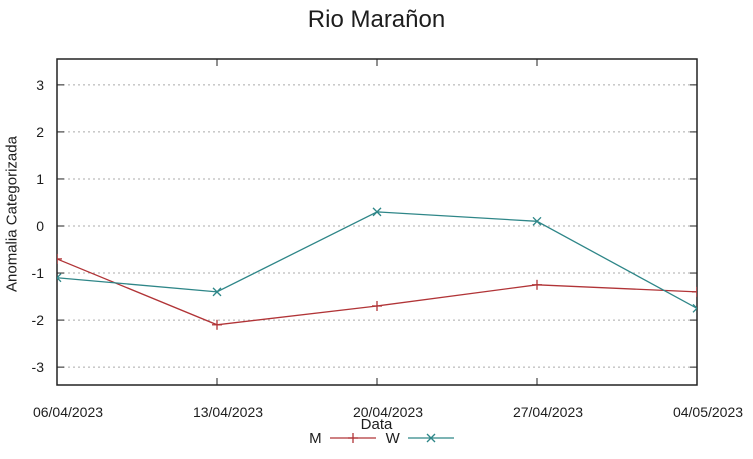 This screenshot has height=459, width=753. Describe the element at coordinates (38, 367) in the screenshot. I see `y-tick-label: -3` at that location.